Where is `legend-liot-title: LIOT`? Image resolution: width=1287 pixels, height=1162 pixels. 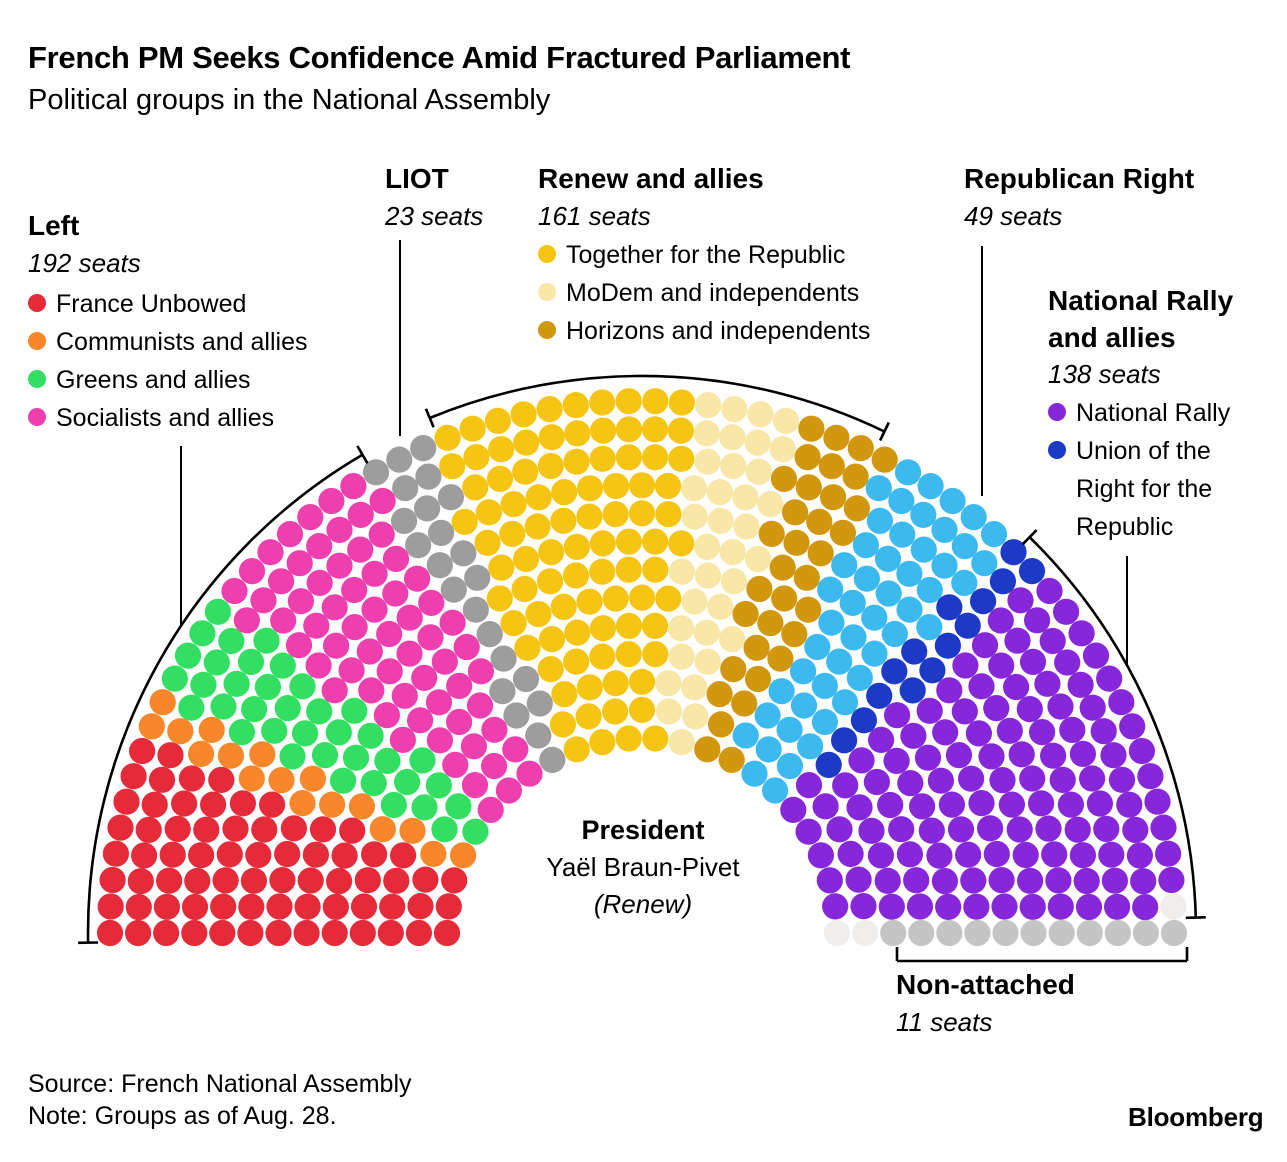 legend-liot-title: LIOT is located at coordinates (417, 178).